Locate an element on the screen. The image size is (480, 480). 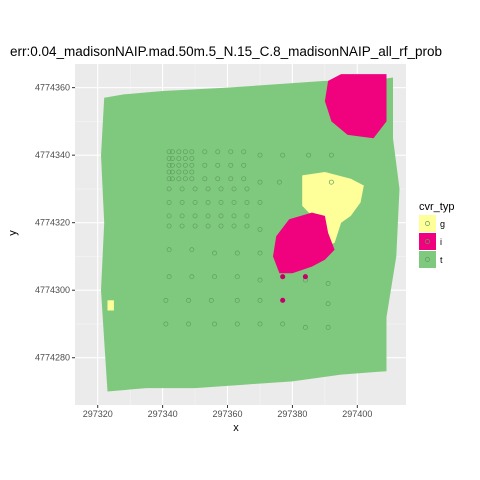
x-tick-label: 297340 is located at coordinates (163, 414).